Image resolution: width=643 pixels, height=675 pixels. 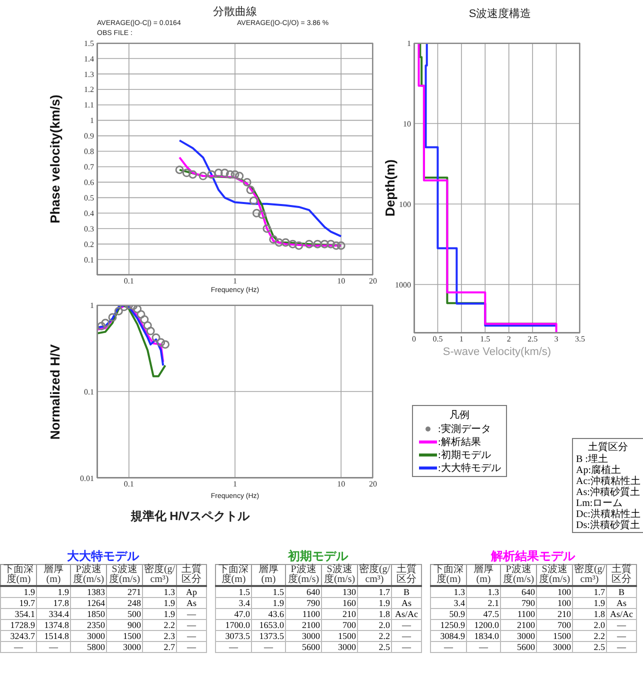 I want to click on text: Lm:ローム, so click(x=599, y=503).